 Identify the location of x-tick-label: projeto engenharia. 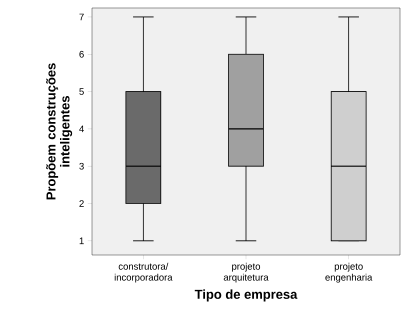
(348, 272).